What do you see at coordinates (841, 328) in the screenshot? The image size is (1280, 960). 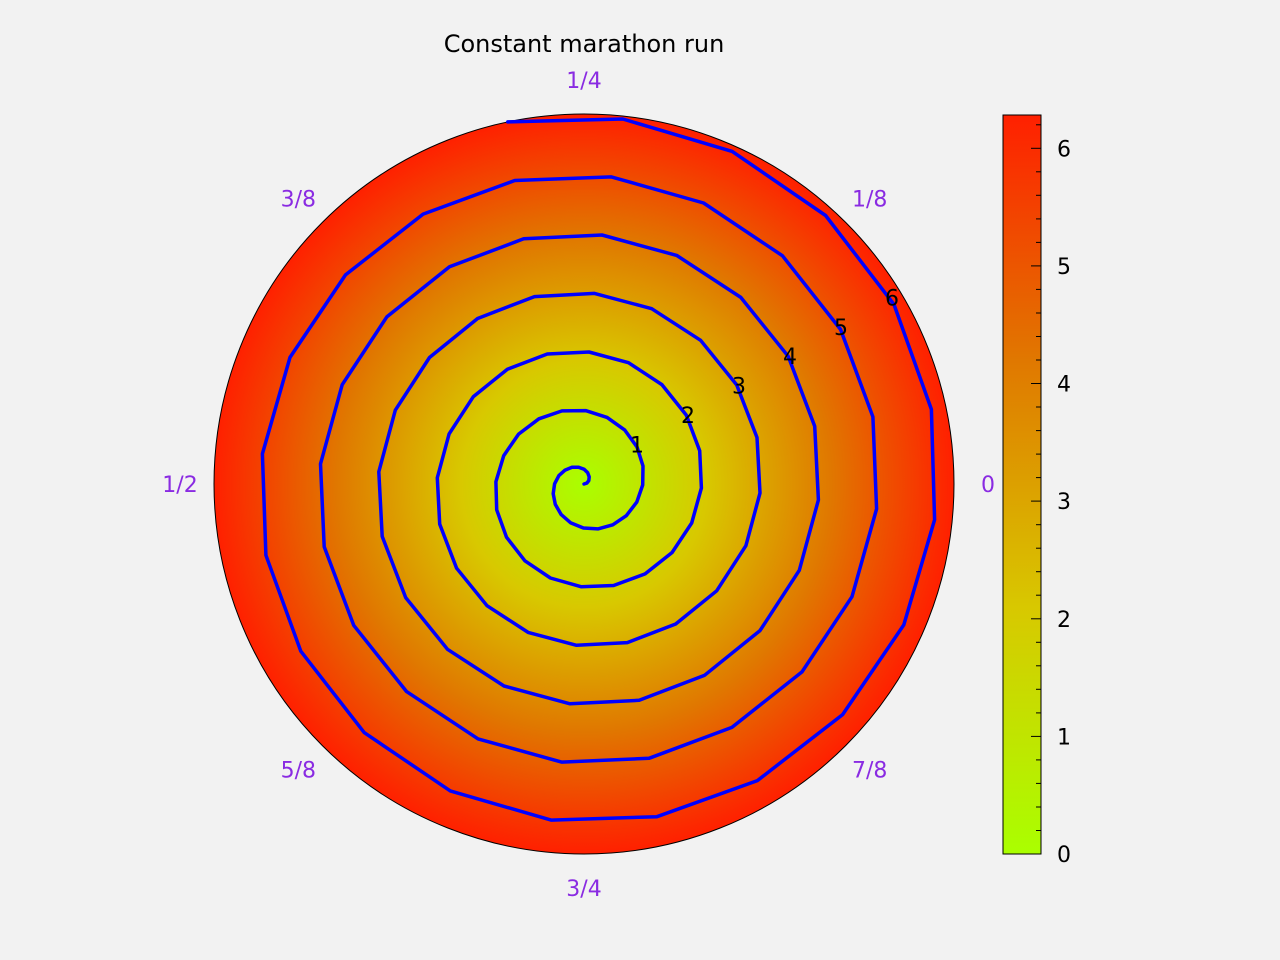 I see `radial-label-4: 5` at bounding box center [841, 328].